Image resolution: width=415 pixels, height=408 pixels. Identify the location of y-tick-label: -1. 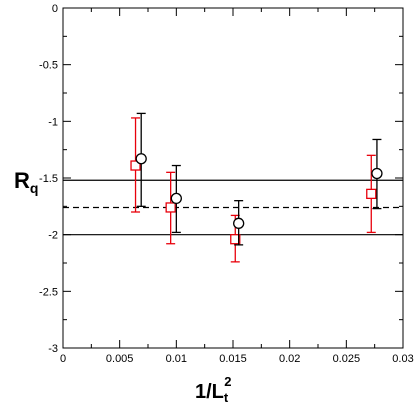
(53, 122).